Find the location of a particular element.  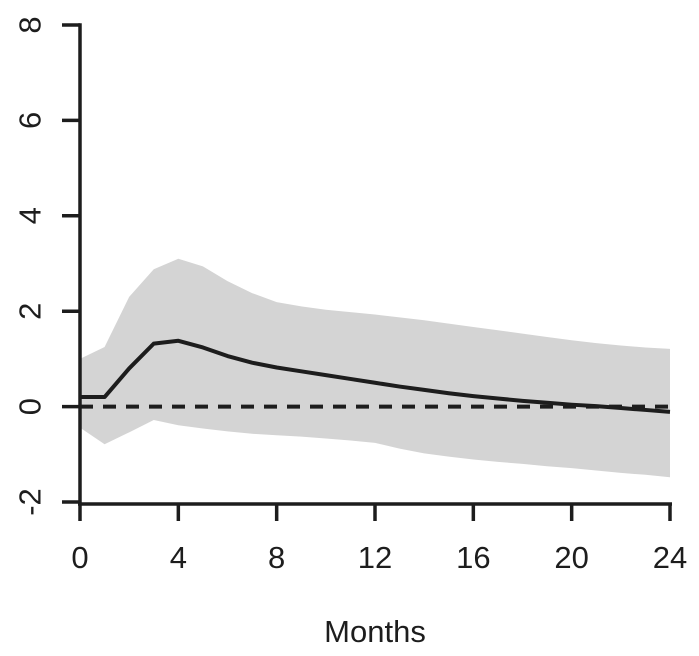

response-curve is located at coordinates (375, 376).